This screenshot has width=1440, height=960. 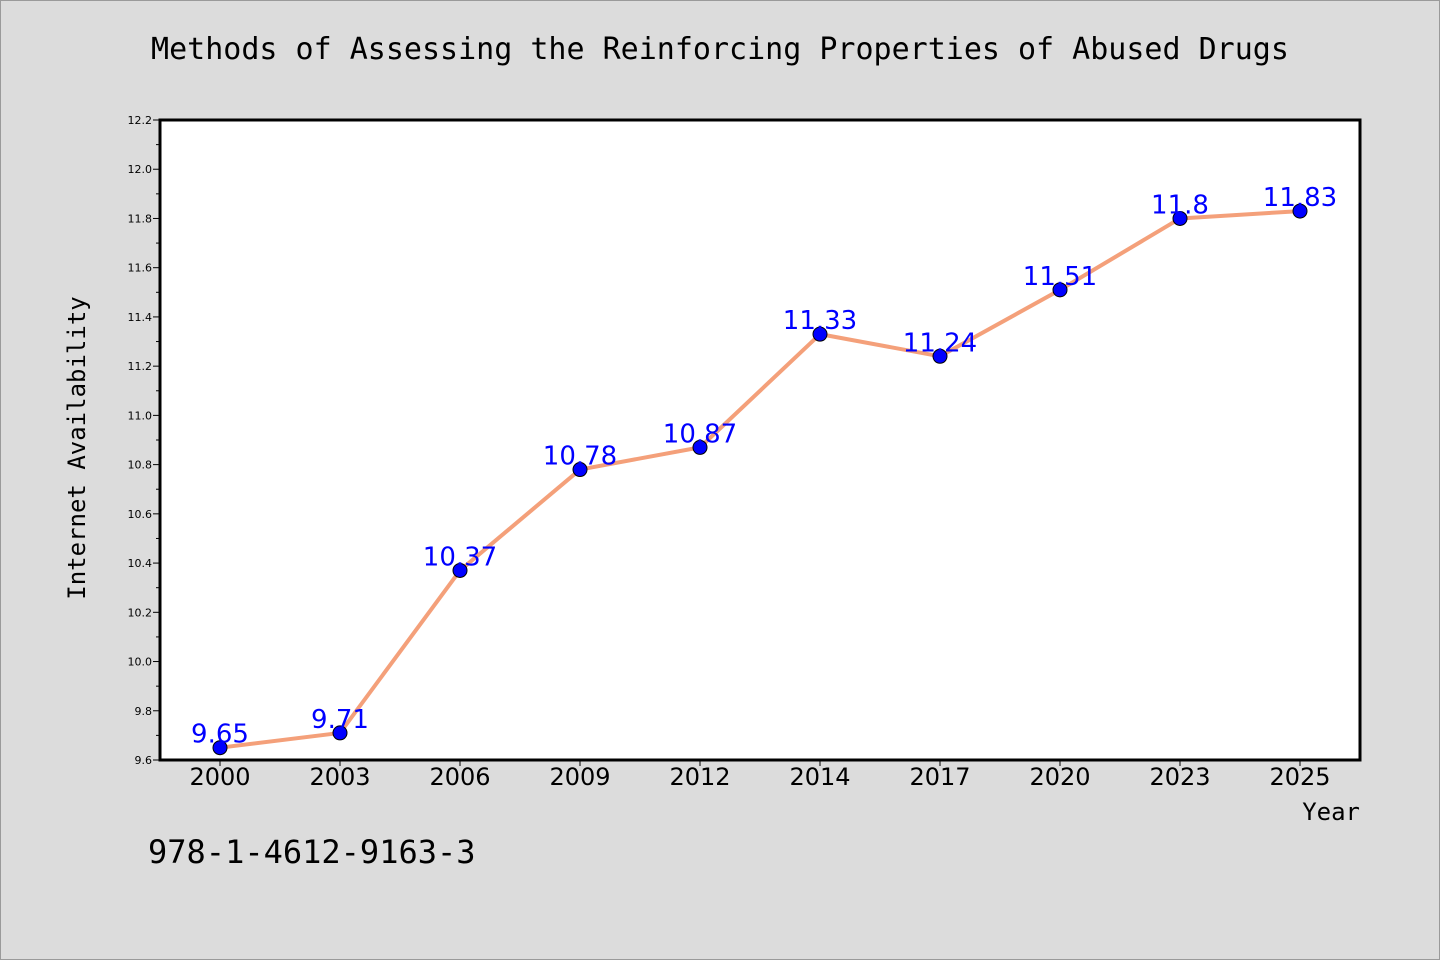 I want to click on y-tick-label: 12.0, so click(x=140, y=169).